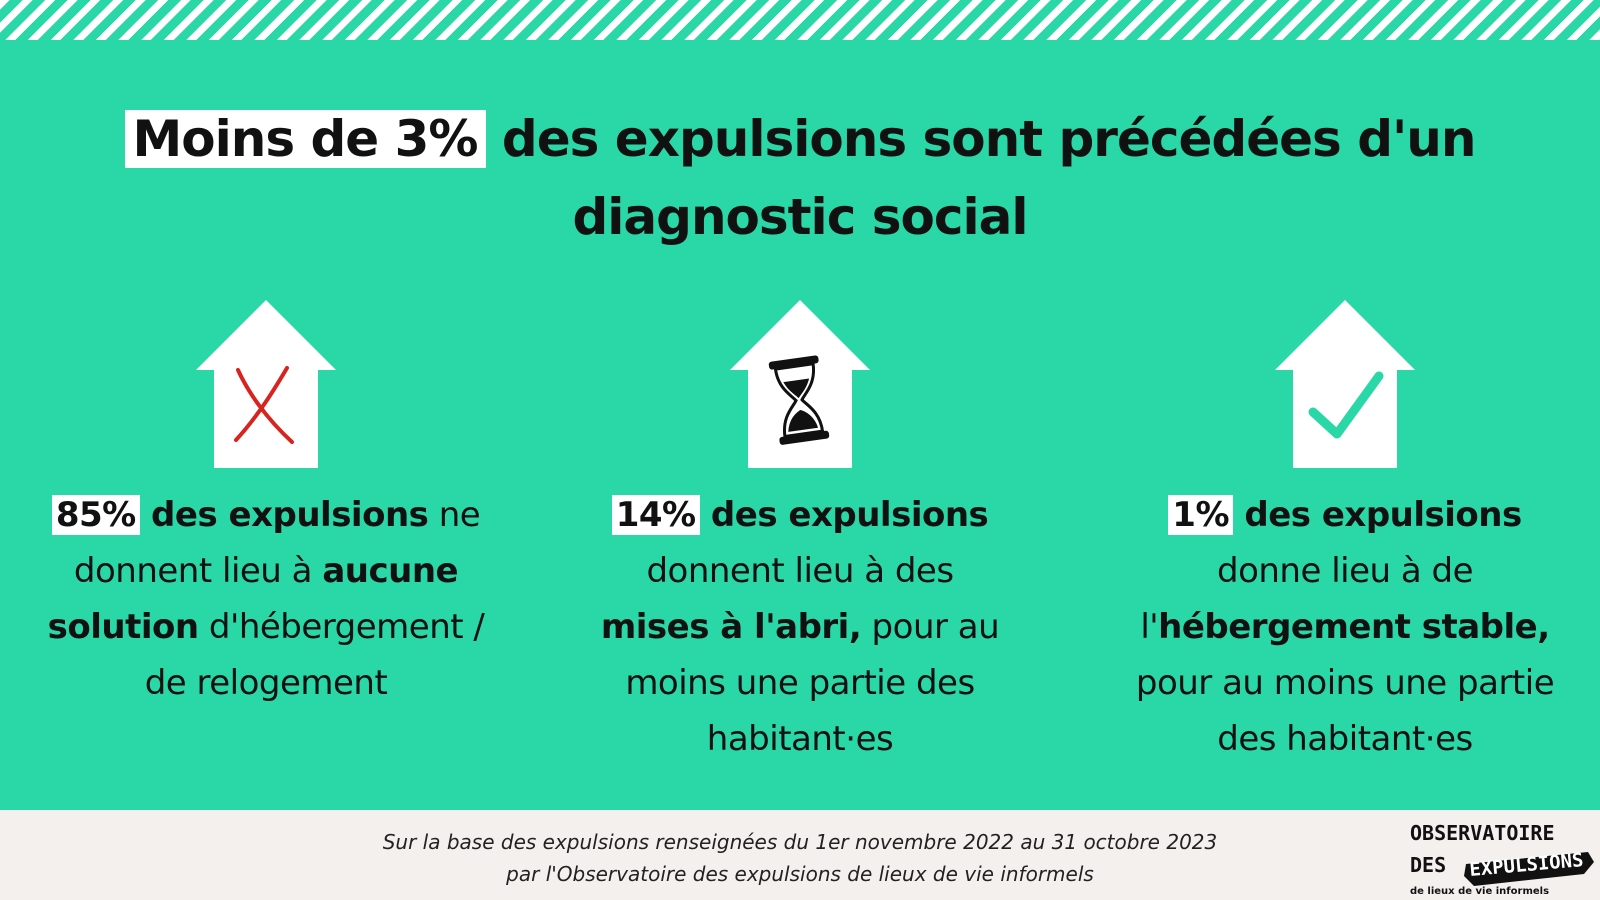 This screenshot has height=900, width=1600. Describe the element at coordinates (305, 139) in the screenshot. I see `title-highlight: Moins de 3%` at that location.